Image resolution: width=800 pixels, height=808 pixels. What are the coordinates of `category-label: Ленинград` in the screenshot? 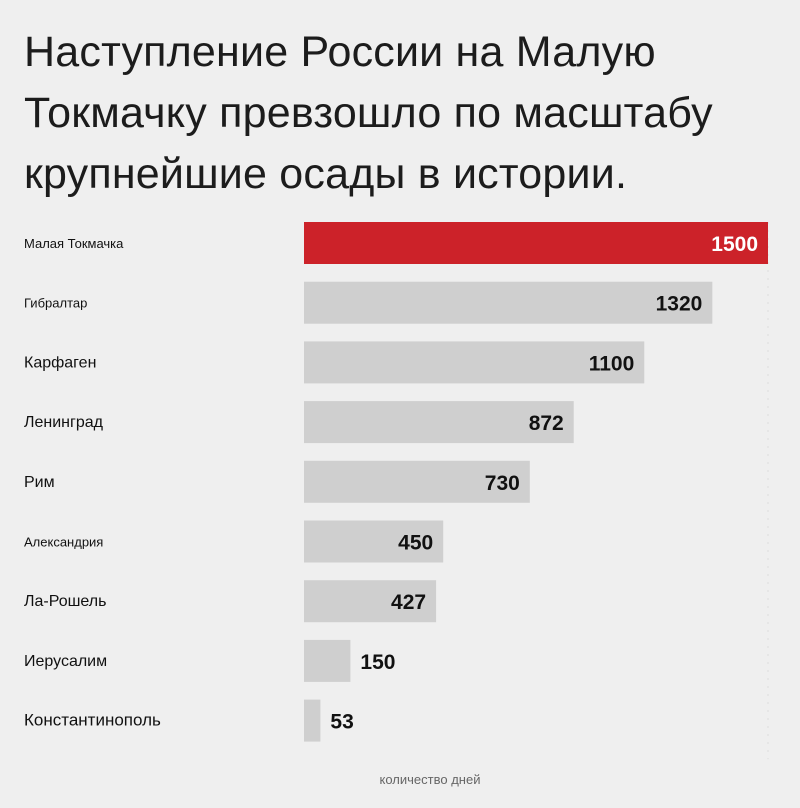 It's located at (64, 422).